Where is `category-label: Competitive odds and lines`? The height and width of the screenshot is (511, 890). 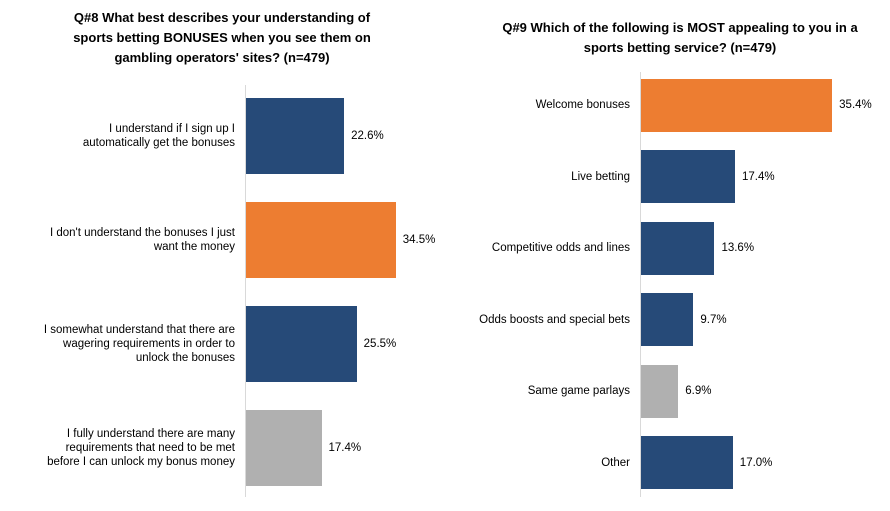 category-label: Competitive odds and lines is located at coordinates (560, 248).